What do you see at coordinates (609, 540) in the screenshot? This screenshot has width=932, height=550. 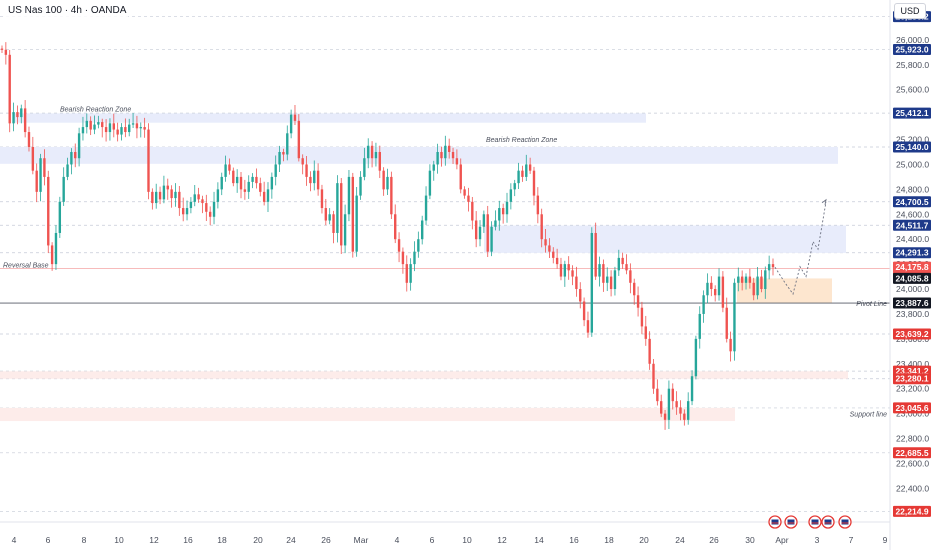 I see `time-tick-label: 18` at bounding box center [609, 540].